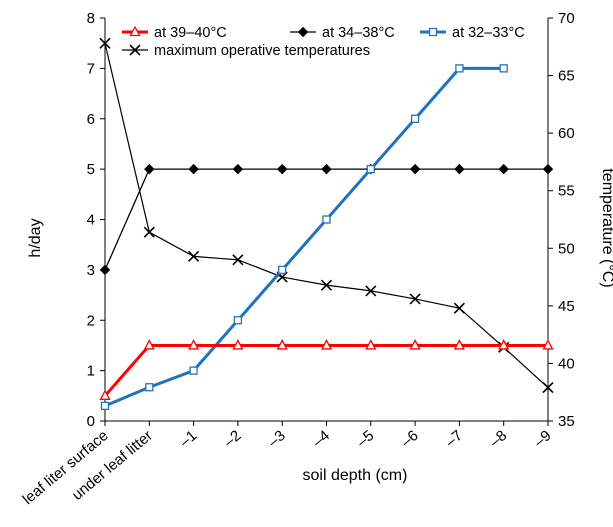 This screenshot has height=527, width=613. What do you see at coordinates (366, 439) in the screenshot?
I see `x-tick-label: –5` at bounding box center [366, 439].